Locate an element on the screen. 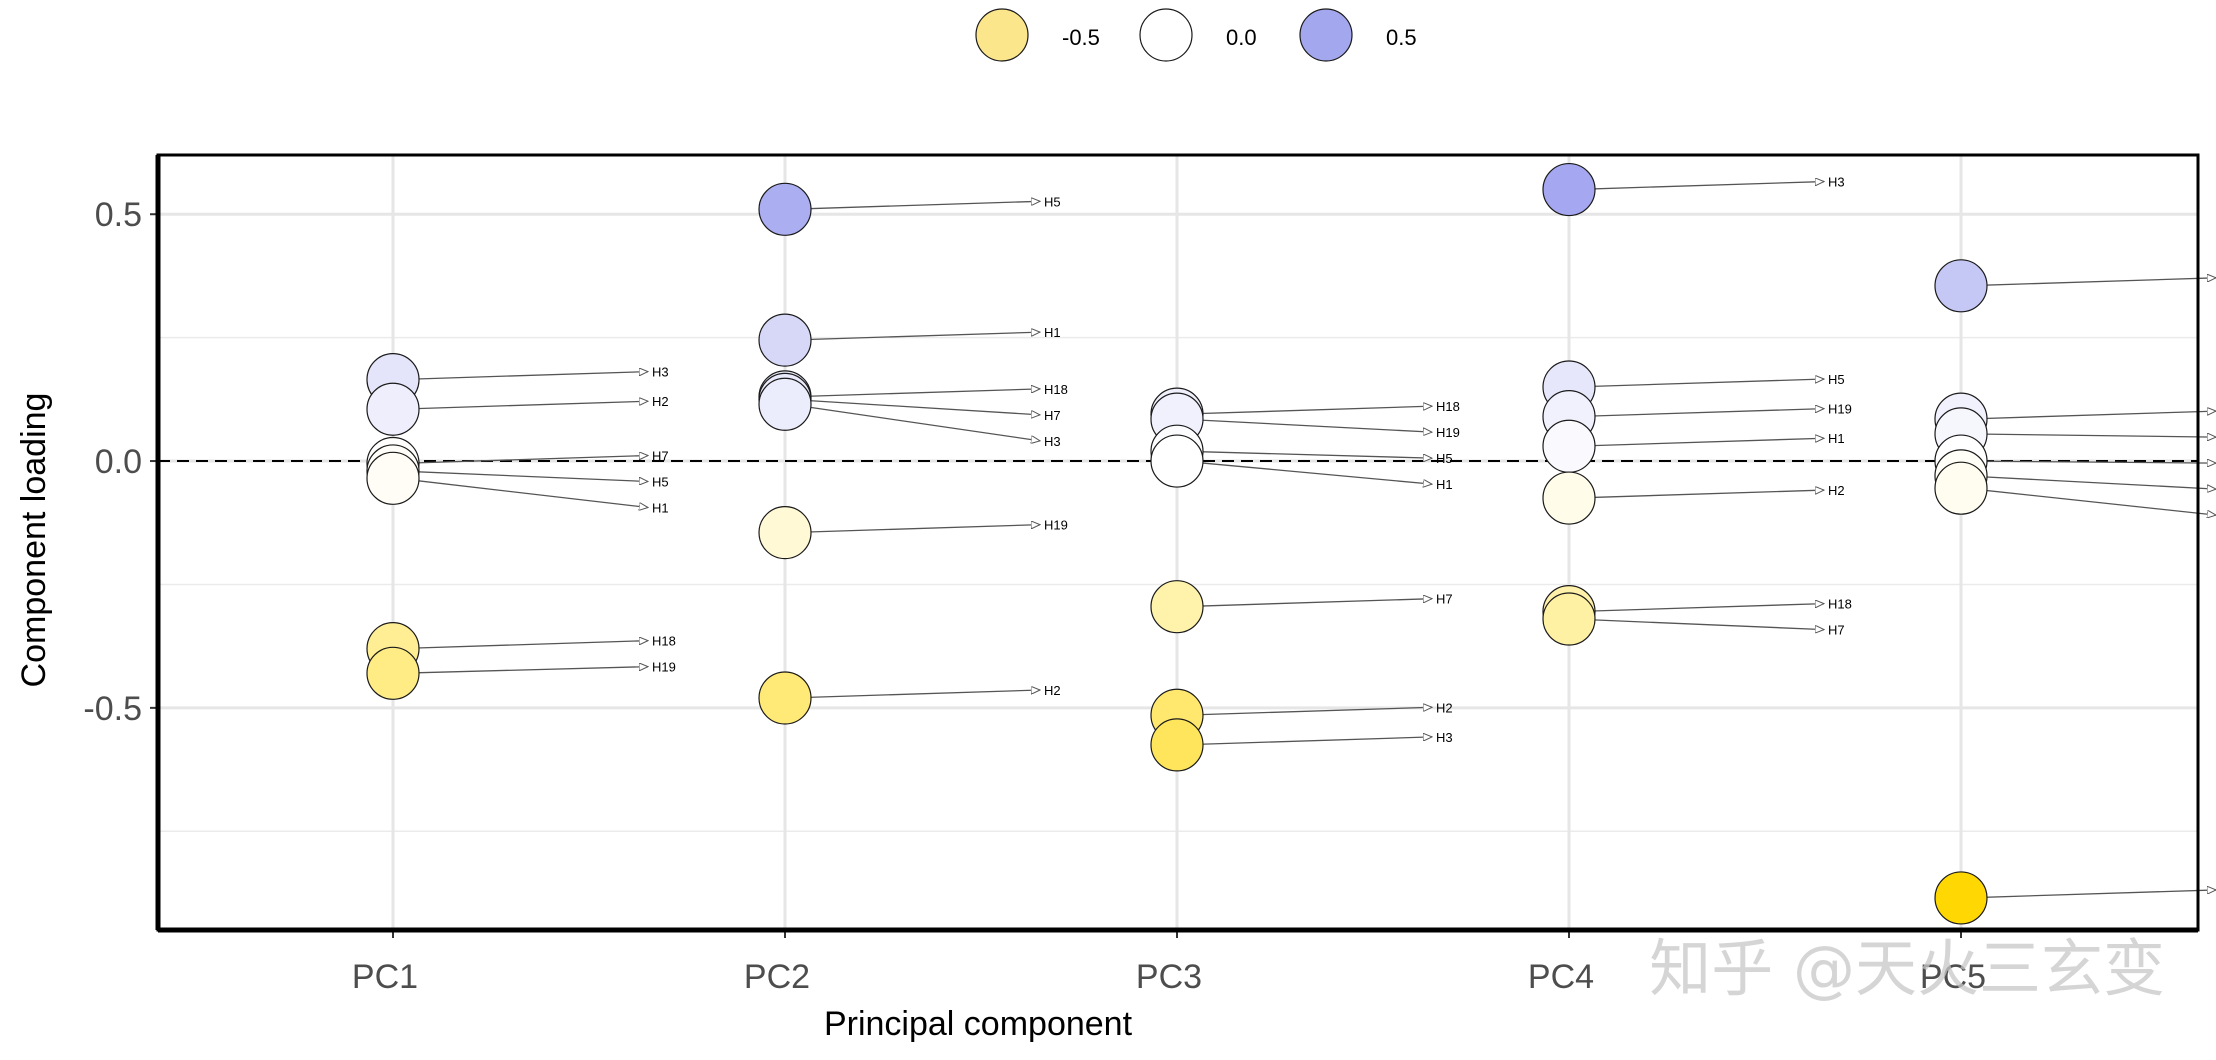 Image resolution: width=2216 pixels, height=1060 pixels. x-axis-title: Principal component is located at coordinates (978, 1024).